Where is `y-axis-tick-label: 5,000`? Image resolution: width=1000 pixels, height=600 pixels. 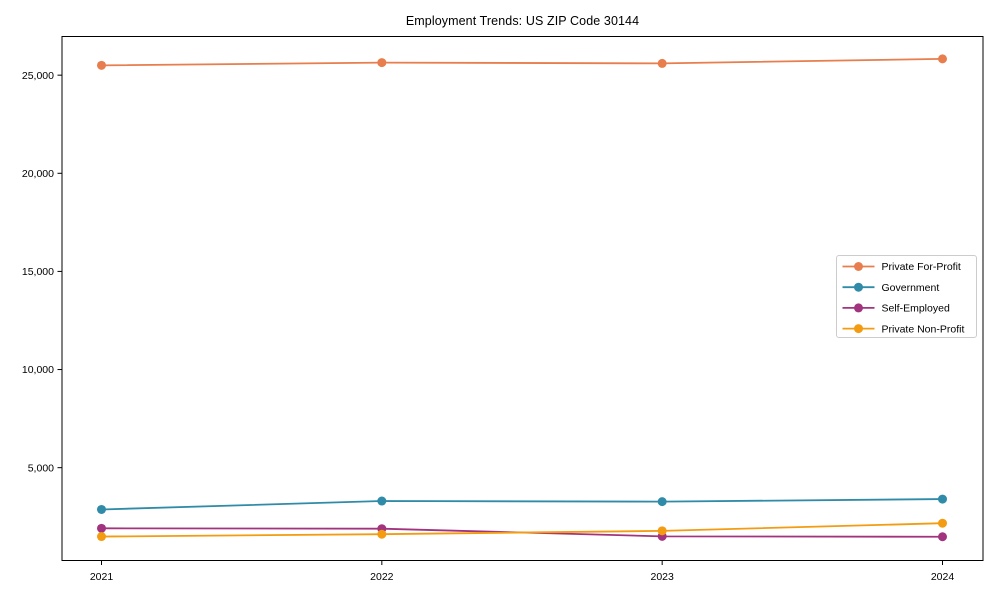 y-axis-tick-label: 5,000 is located at coordinates (41, 468).